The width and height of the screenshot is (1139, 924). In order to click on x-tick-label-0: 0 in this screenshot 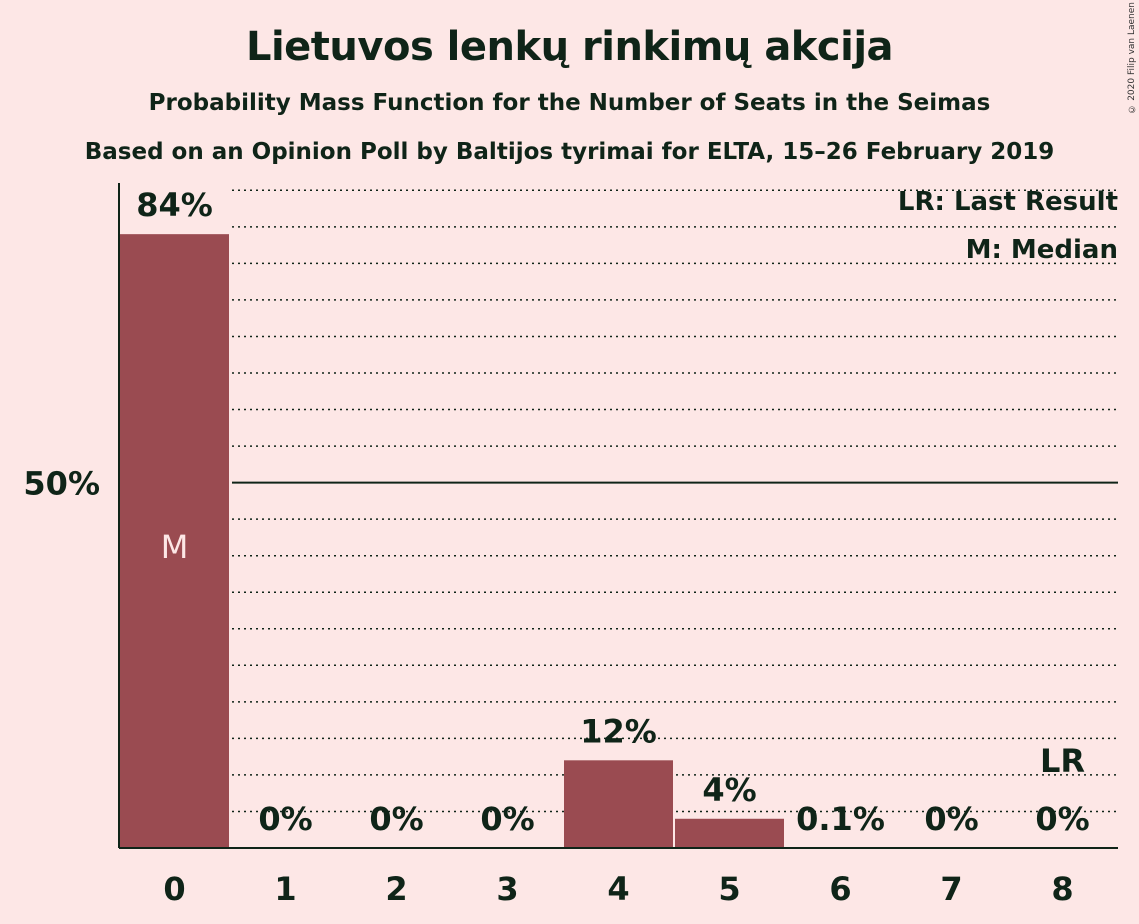, I will do `click(174, 889)`.